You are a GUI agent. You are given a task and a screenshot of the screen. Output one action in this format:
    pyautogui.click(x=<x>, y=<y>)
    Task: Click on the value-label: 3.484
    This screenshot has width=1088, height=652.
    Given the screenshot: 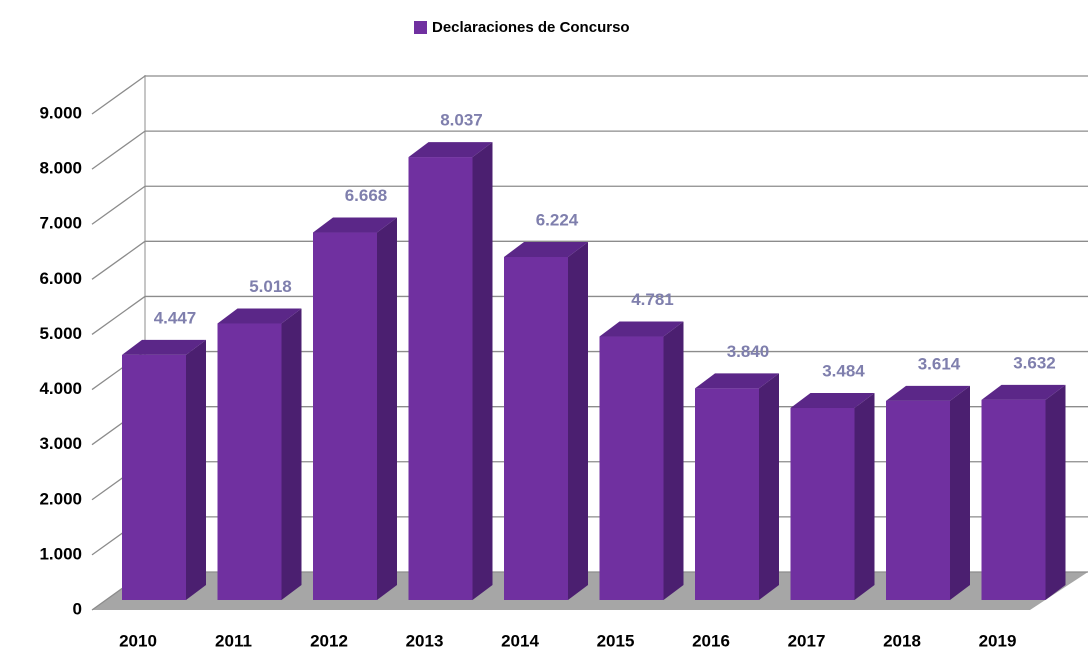 What is the action you would take?
    pyautogui.click(x=843, y=370)
    